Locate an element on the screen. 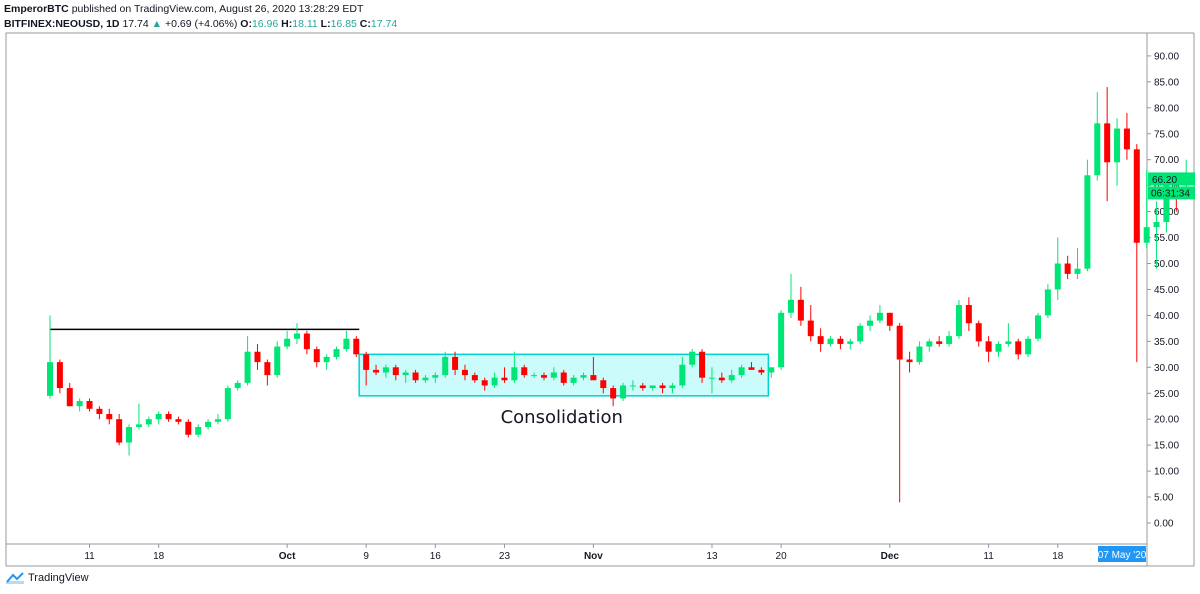  x-tick-label: 18 is located at coordinates (159, 556).